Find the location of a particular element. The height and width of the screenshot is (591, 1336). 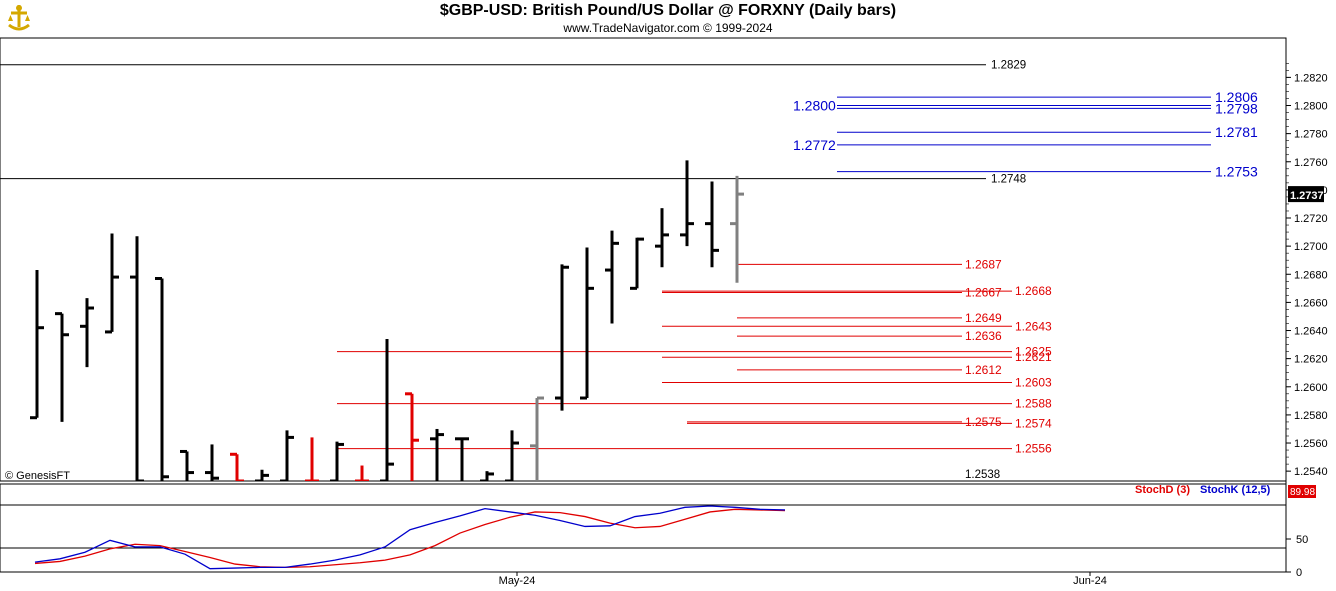

resistance-label: 1.2781 is located at coordinates (1236, 132).